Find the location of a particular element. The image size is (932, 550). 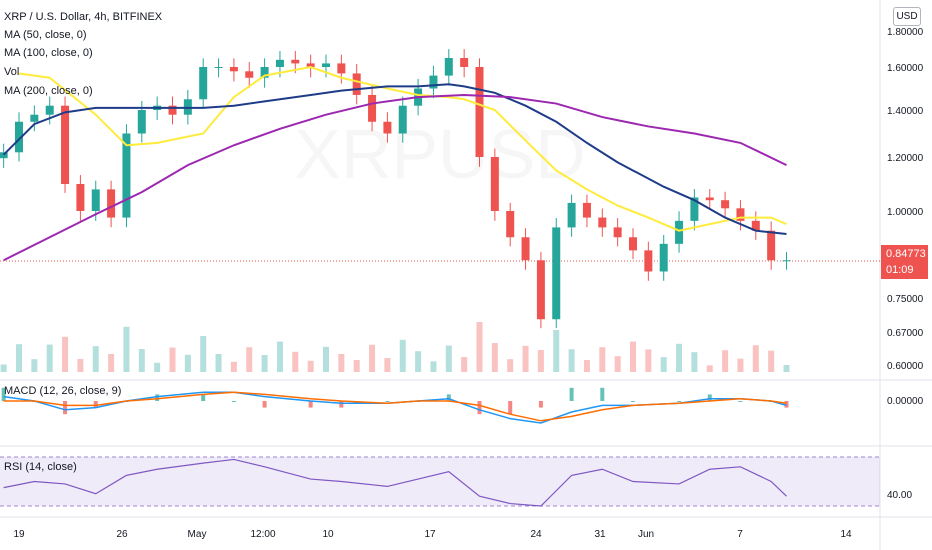

volume-bars is located at coordinates (395, 347).